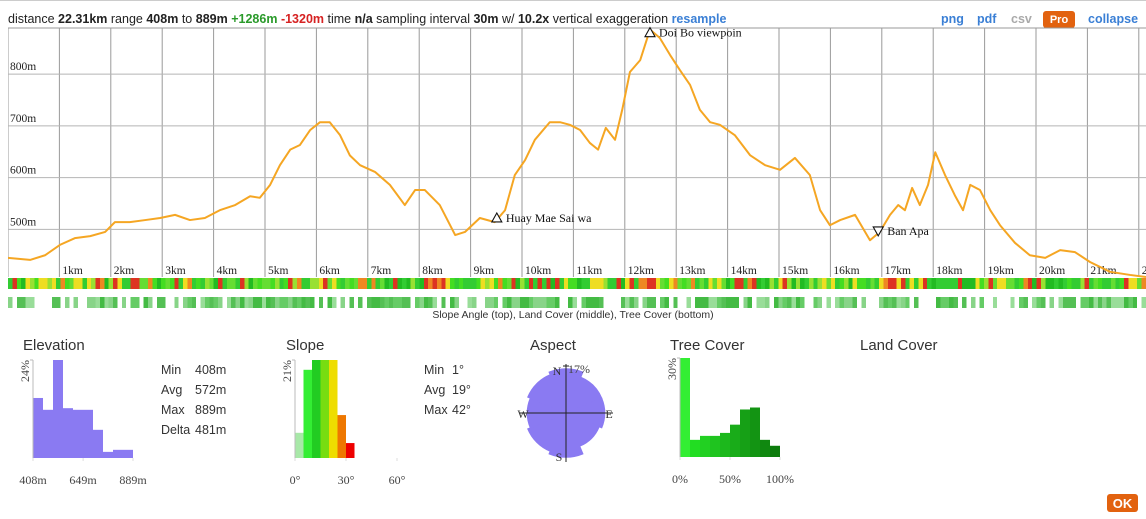 Image resolution: width=1146 pixels, height=519 pixels. Describe the element at coordinates (381, 271) in the screenshot. I see `x-tick-label: 7km` at that location.